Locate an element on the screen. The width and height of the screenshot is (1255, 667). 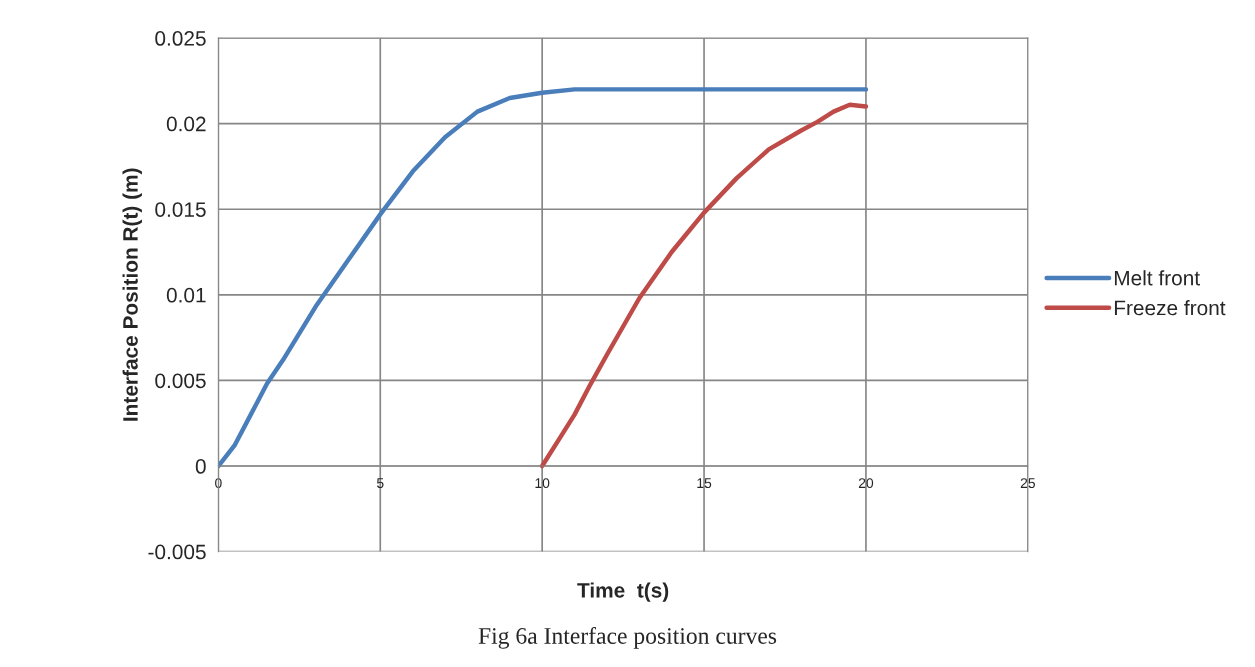
y-tick-label: 0.01 is located at coordinates (186, 295).